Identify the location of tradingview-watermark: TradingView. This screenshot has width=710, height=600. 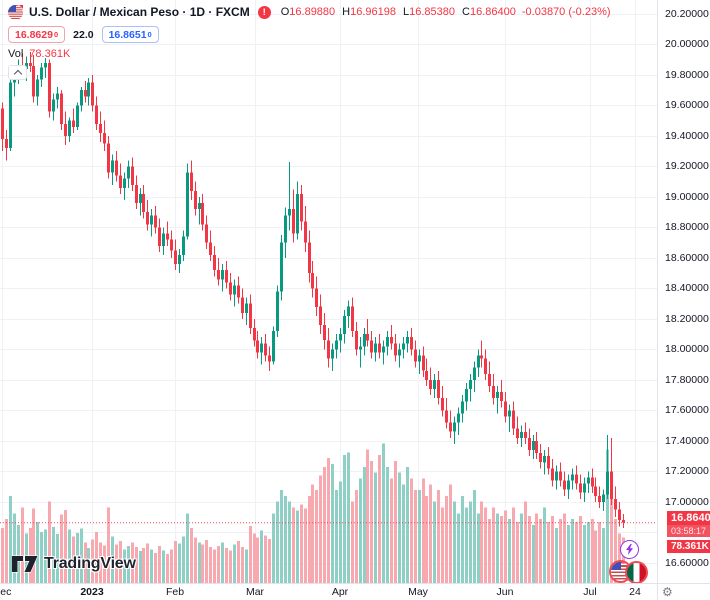
(74, 564).